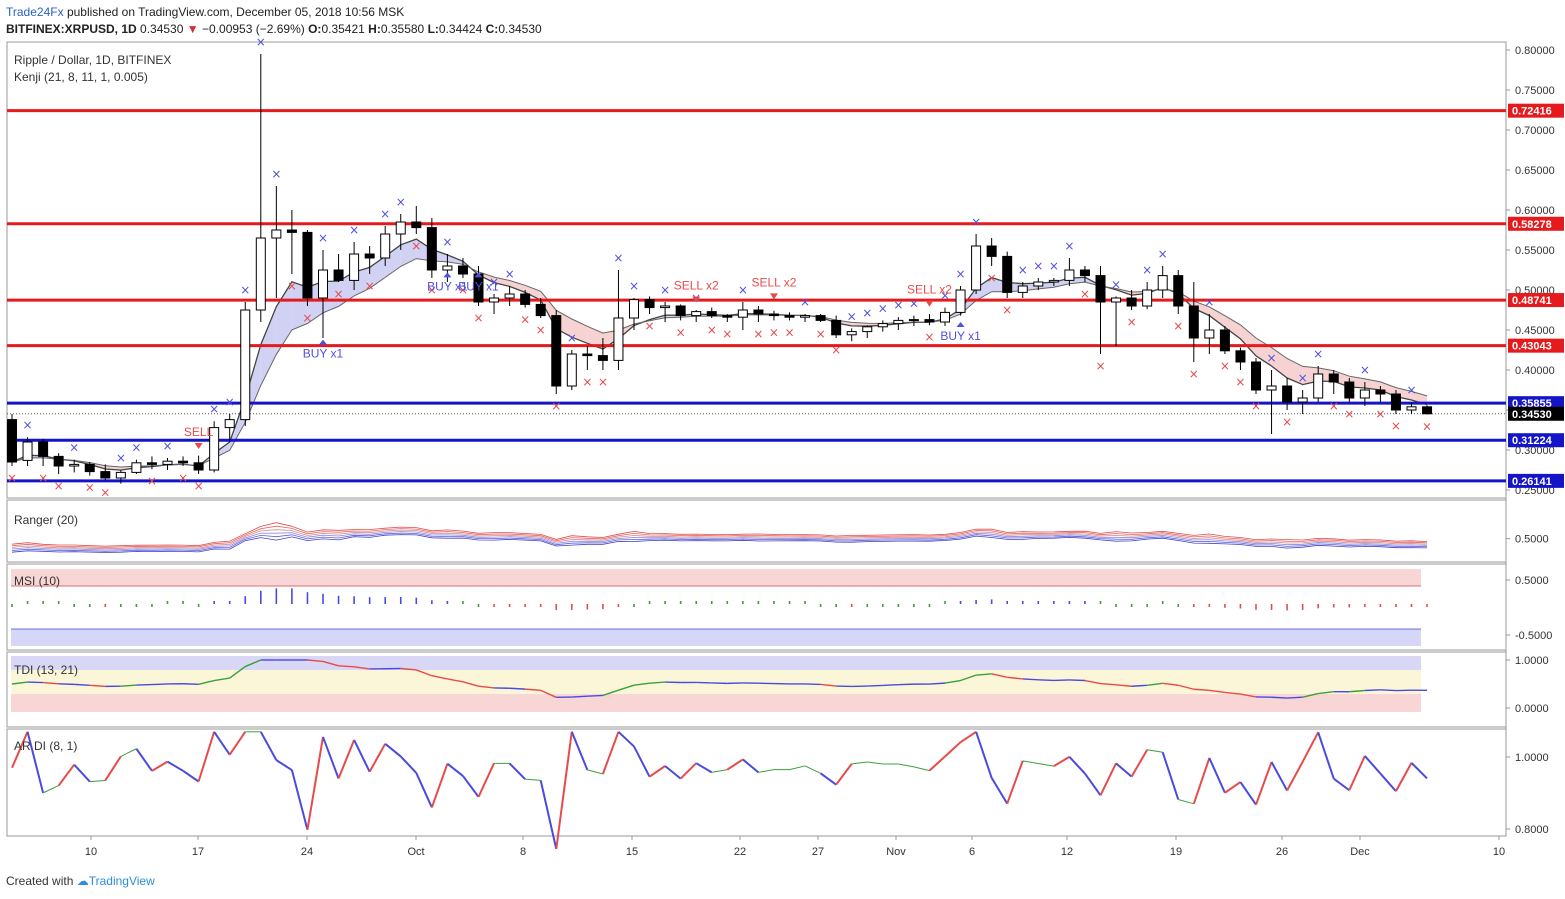  I want to click on footer: Created with ☁TradingView, so click(80, 881).